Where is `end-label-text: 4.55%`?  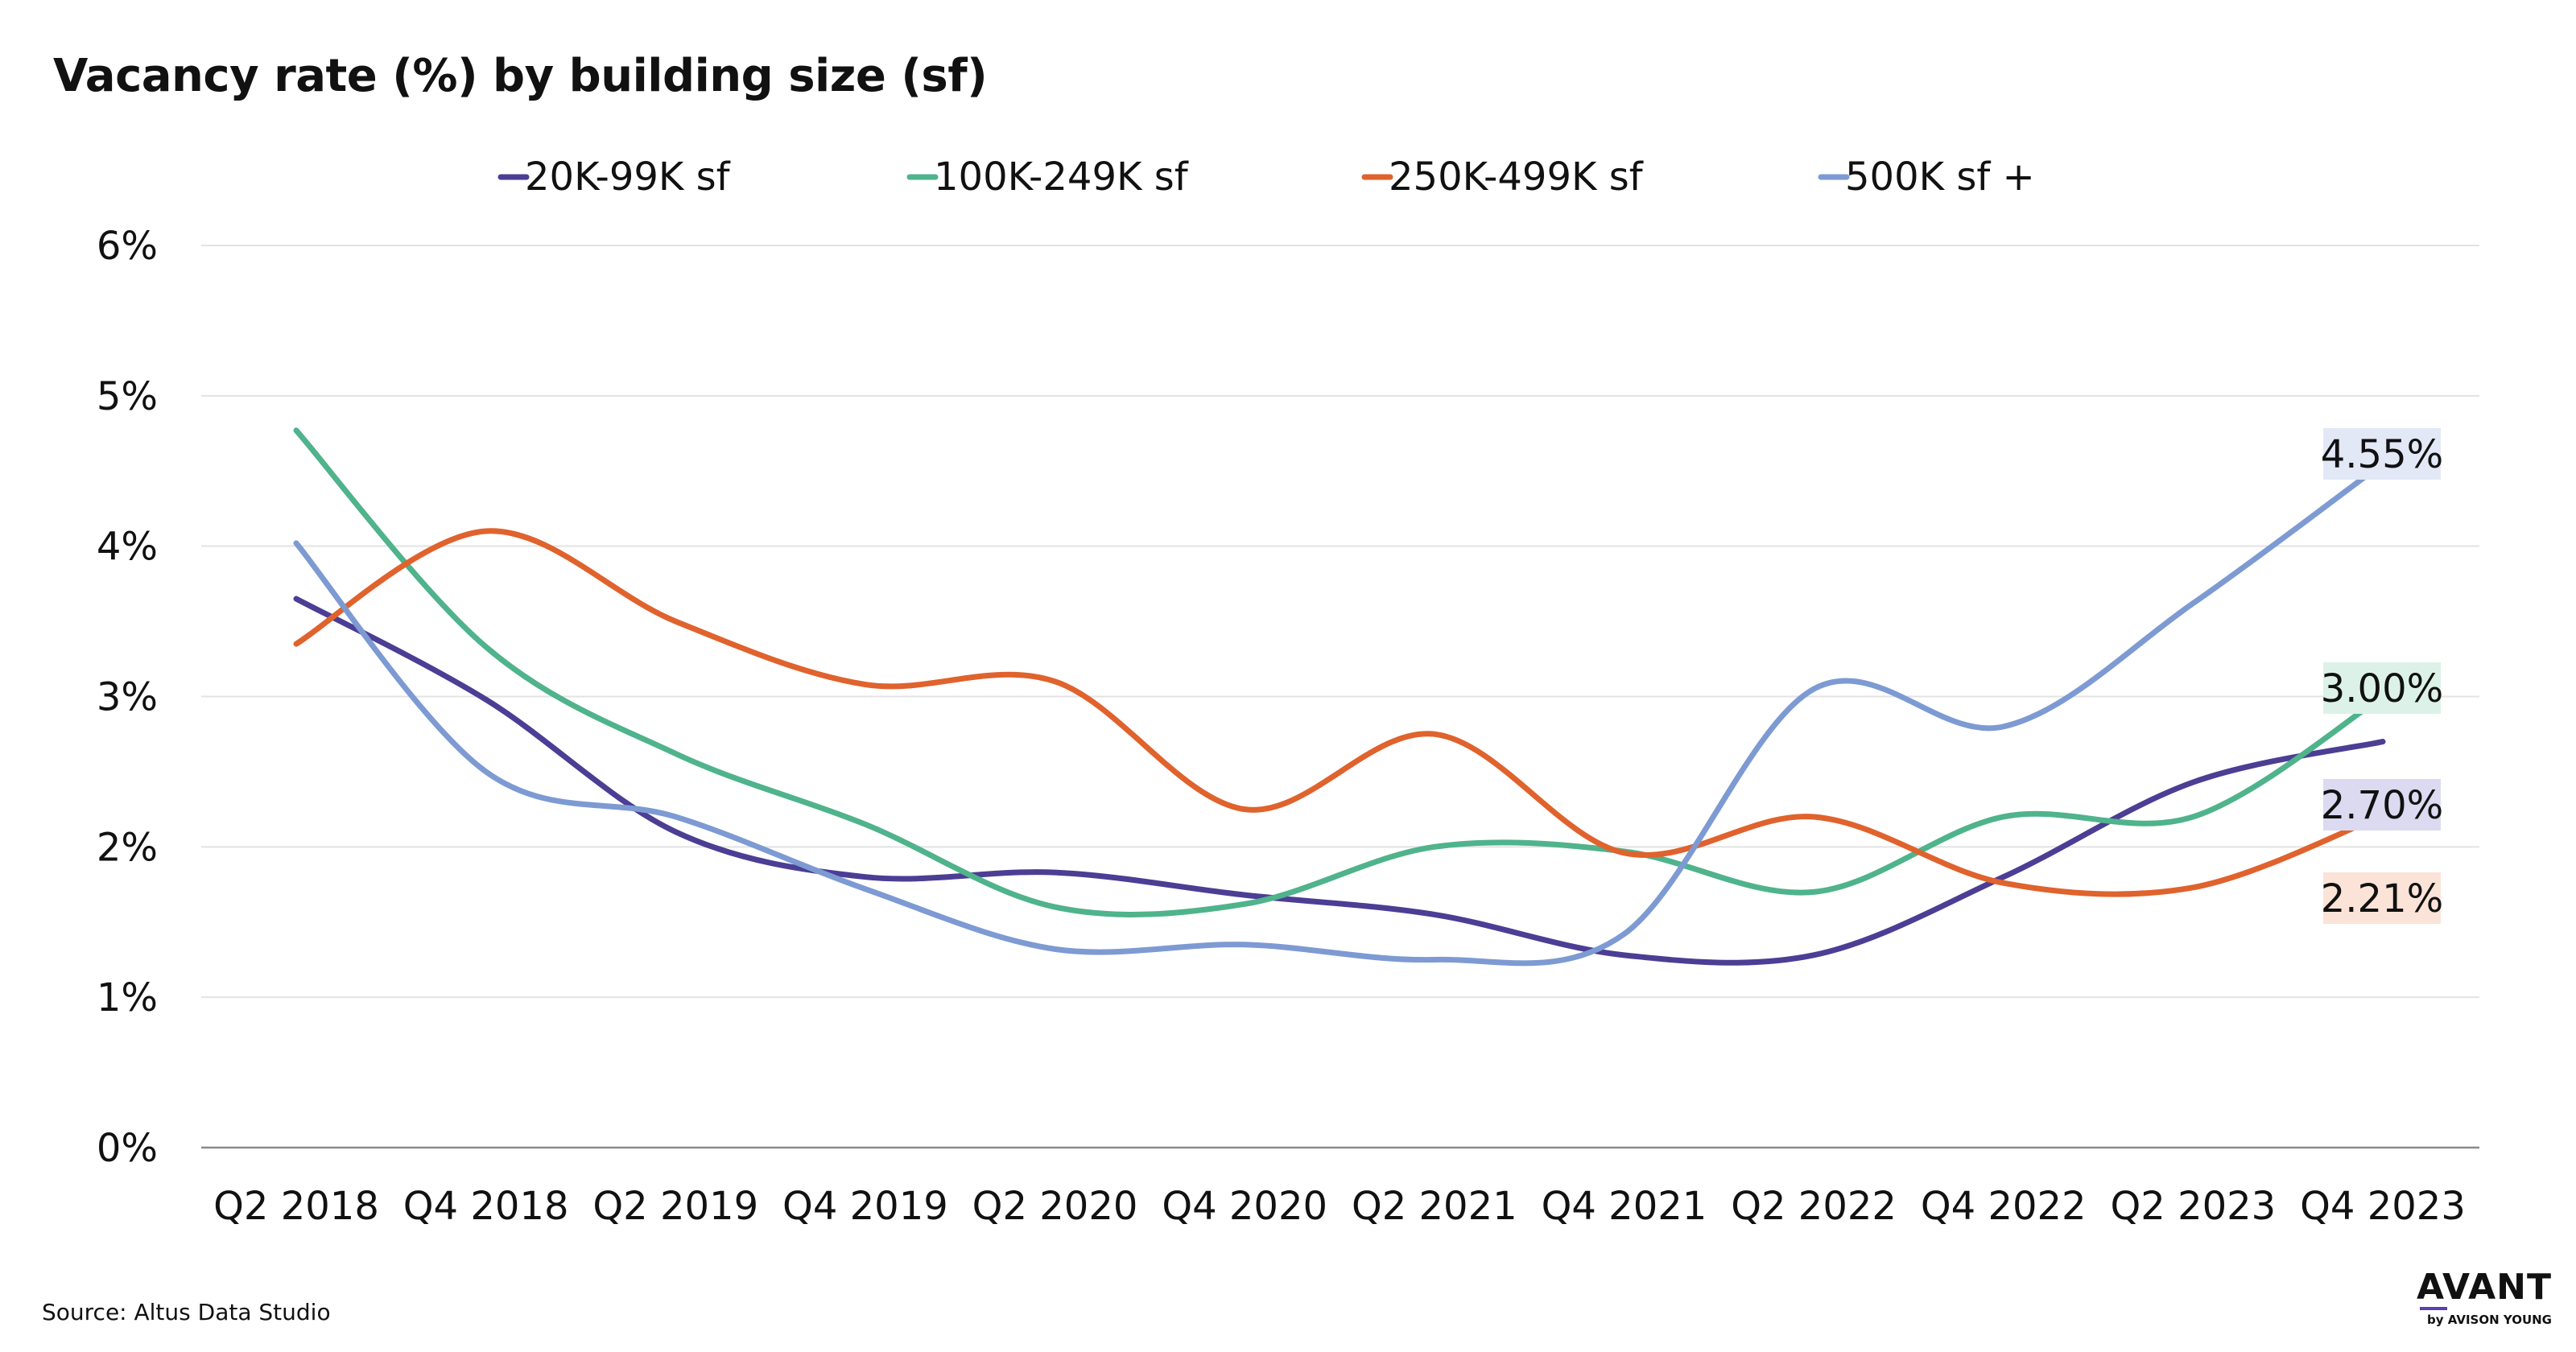 end-label-text: 4.55% is located at coordinates (2382, 454).